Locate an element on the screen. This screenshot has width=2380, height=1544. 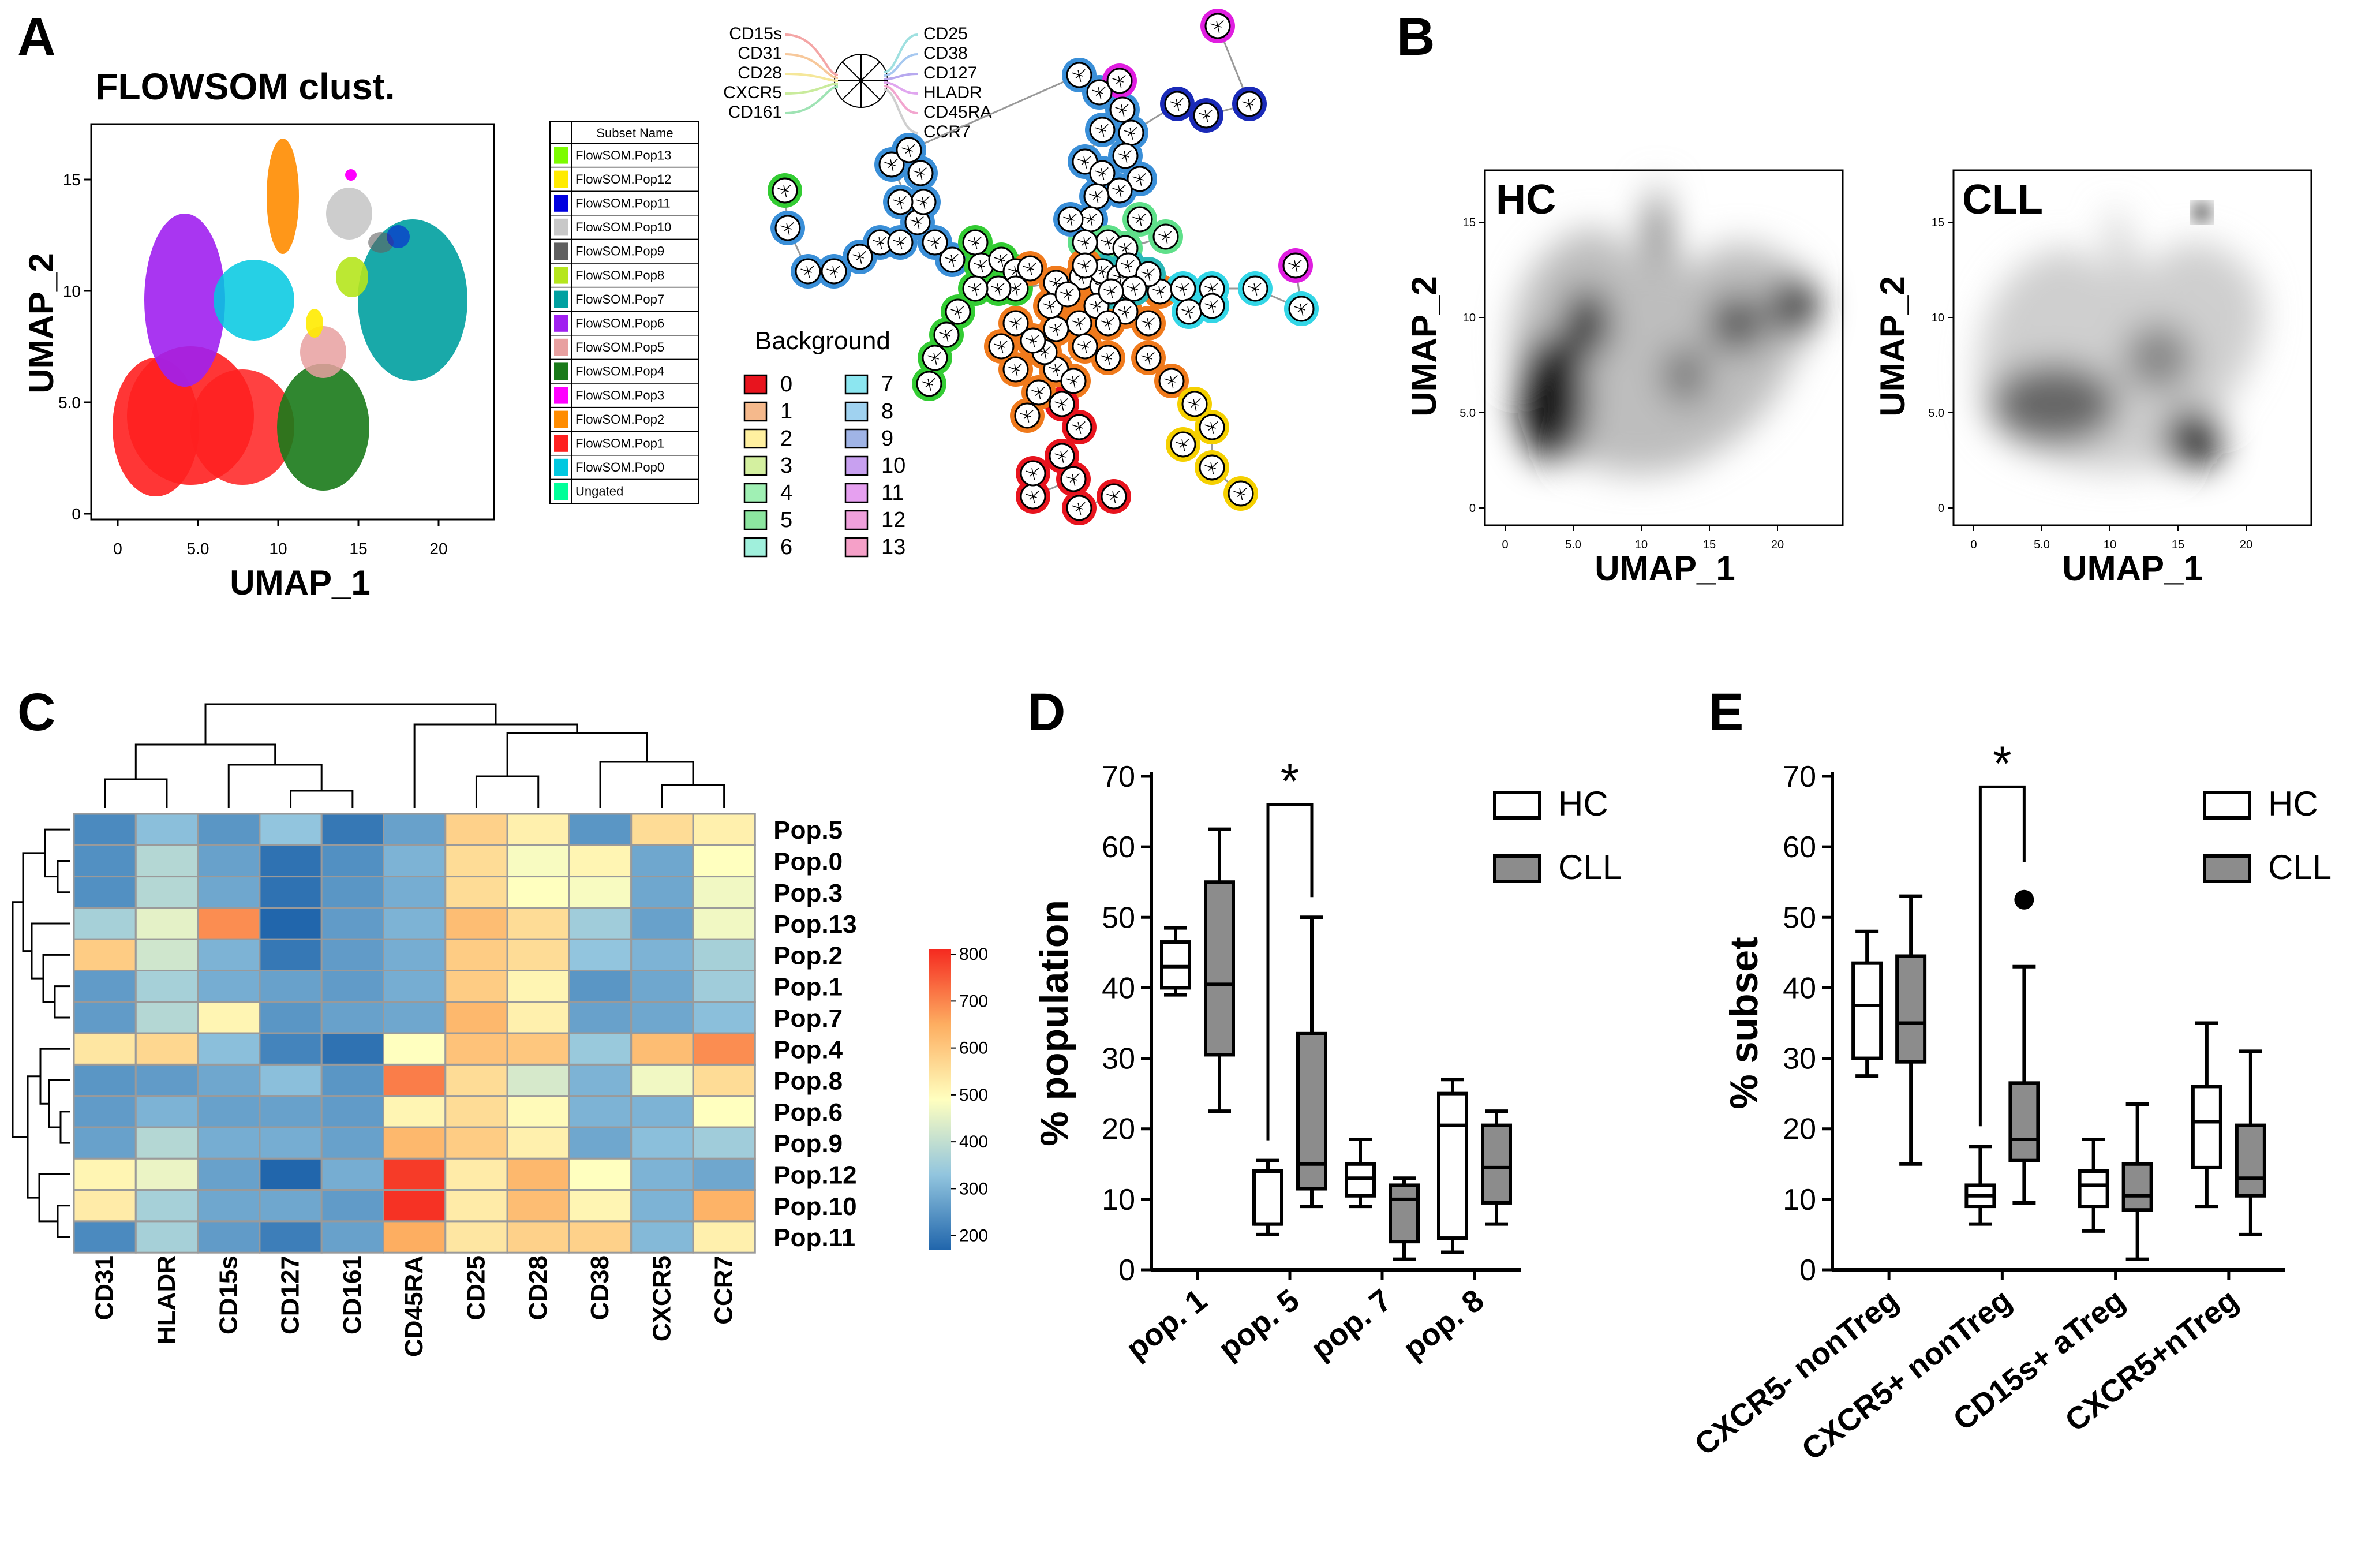
heatmap-row-label: Pop.2 is located at coordinates (808, 955).